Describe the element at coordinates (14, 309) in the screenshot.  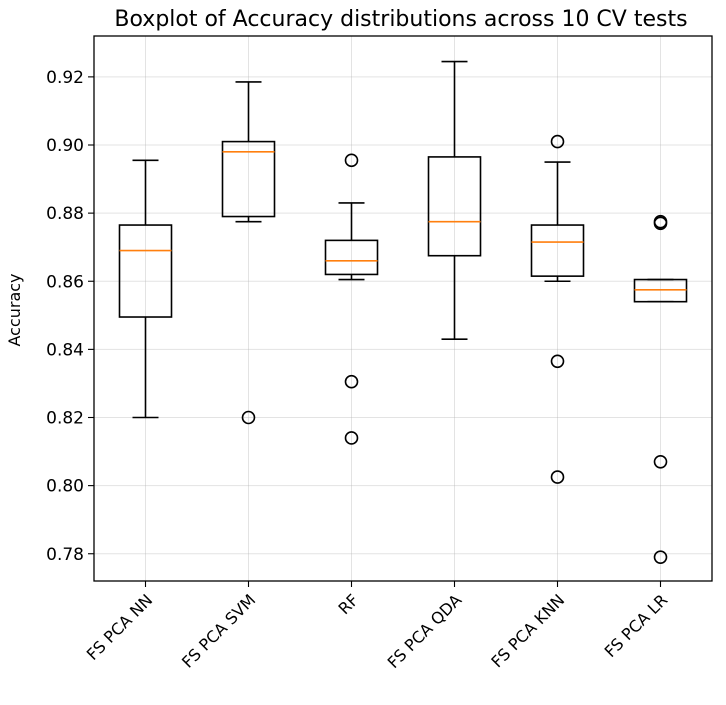
I see `y-axis-label: Accuracy` at that location.